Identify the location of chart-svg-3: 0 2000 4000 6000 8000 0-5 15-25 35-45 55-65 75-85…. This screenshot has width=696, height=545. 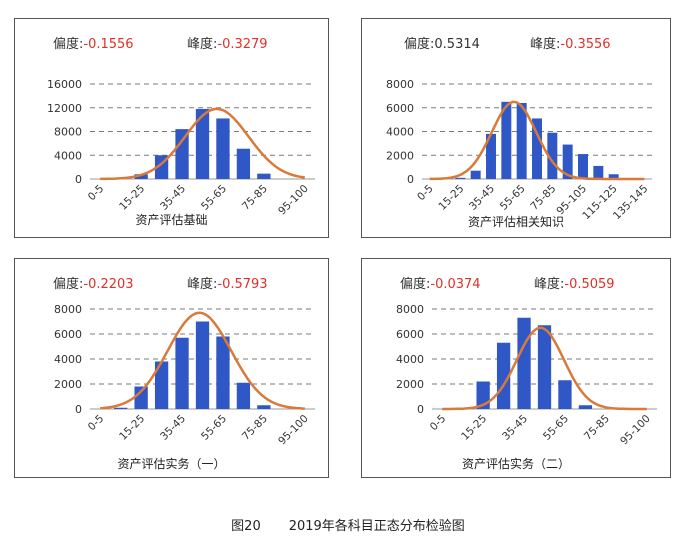
(184, 375).